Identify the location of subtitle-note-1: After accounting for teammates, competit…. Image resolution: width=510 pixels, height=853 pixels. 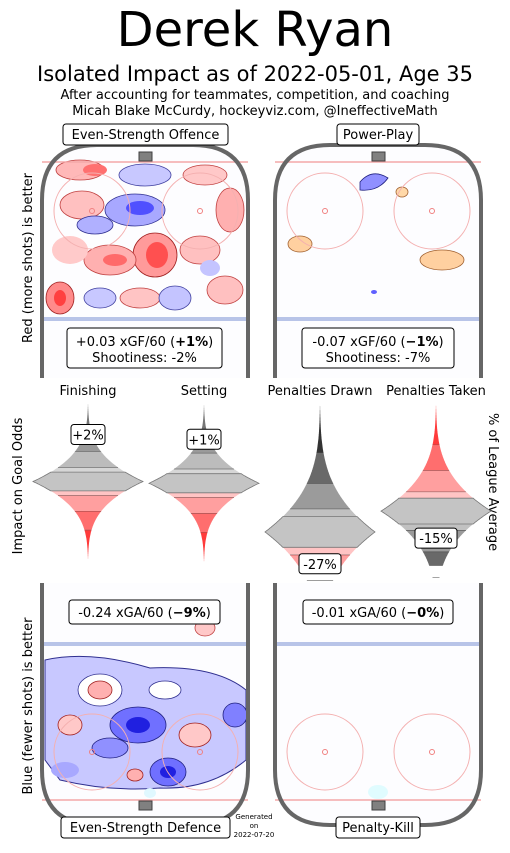
(255, 95).